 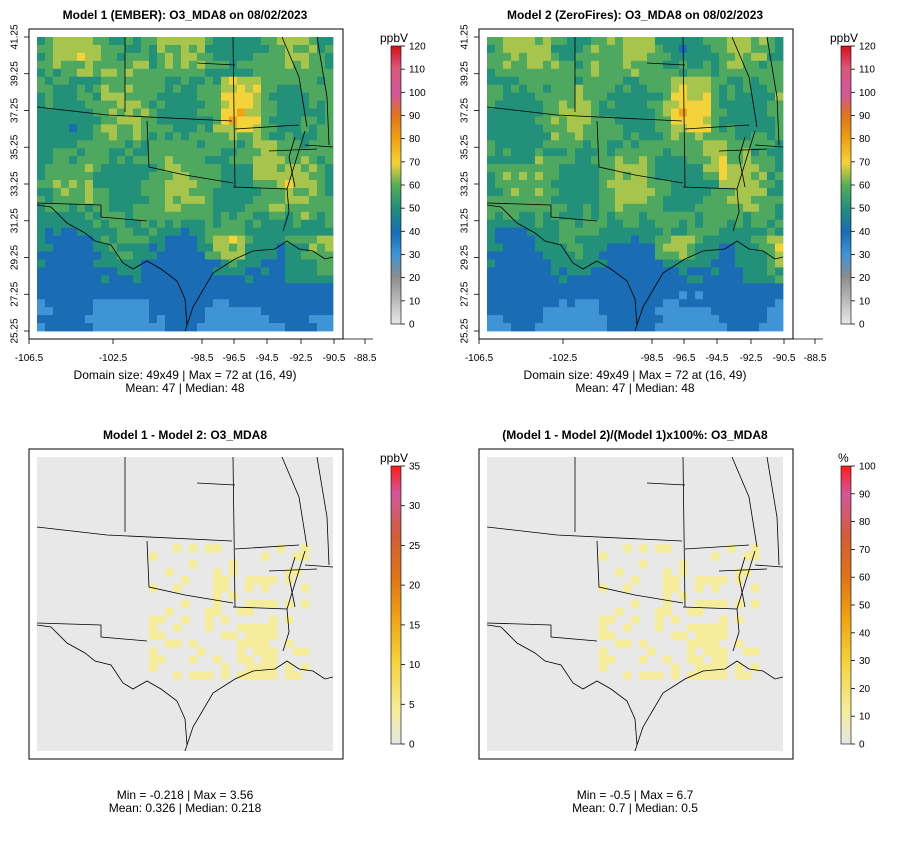 What do you see at coordinates (185, 808) in the screenshot?
I see `mean-median-stats: Mean: 0.326 | Median: 0.218` at bounding box center [185, 808].